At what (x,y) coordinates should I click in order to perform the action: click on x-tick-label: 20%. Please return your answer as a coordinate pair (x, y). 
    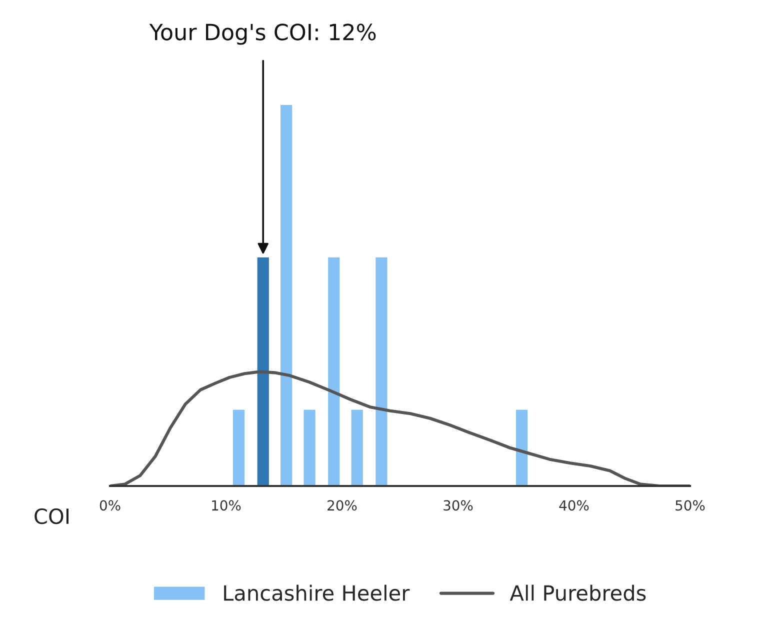
    Looking at the image, I should click on (342, 505).